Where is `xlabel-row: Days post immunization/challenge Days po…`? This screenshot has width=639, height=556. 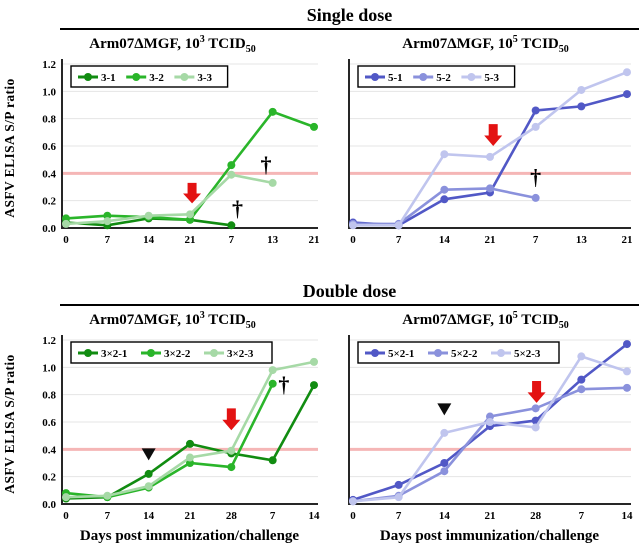
xlabel-row: Days post immunization/challenge Days po… is located at coordinates (319, 536).